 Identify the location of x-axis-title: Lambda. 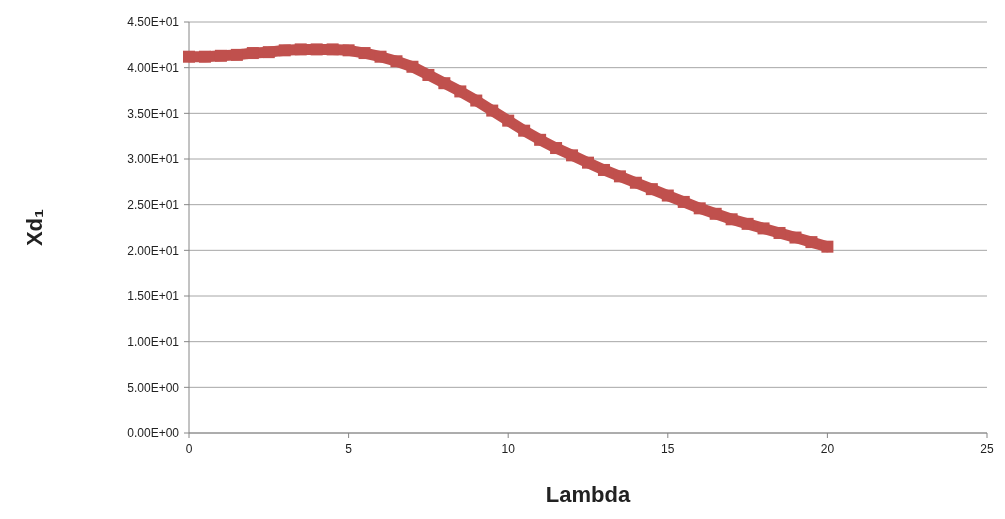
(588, 494).